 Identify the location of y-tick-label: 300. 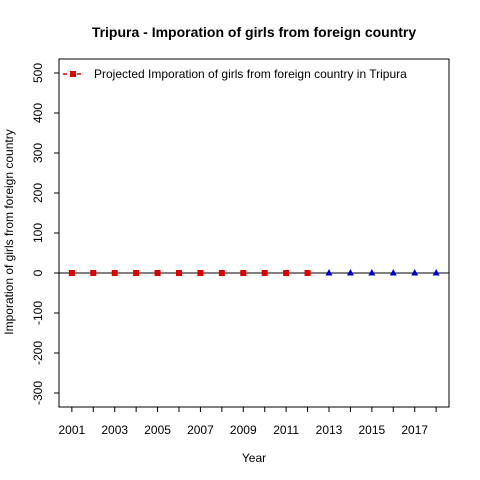
(38, 153).